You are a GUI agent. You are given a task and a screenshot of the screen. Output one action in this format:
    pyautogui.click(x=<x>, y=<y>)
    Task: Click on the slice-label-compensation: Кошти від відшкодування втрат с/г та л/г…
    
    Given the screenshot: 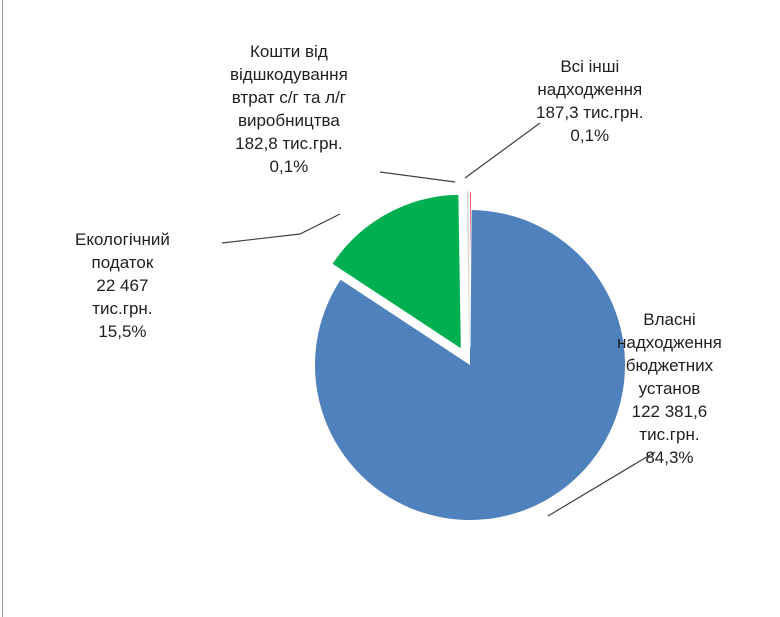 What is the action you would take?
    pyautogui.click(x=289, y=109)
    